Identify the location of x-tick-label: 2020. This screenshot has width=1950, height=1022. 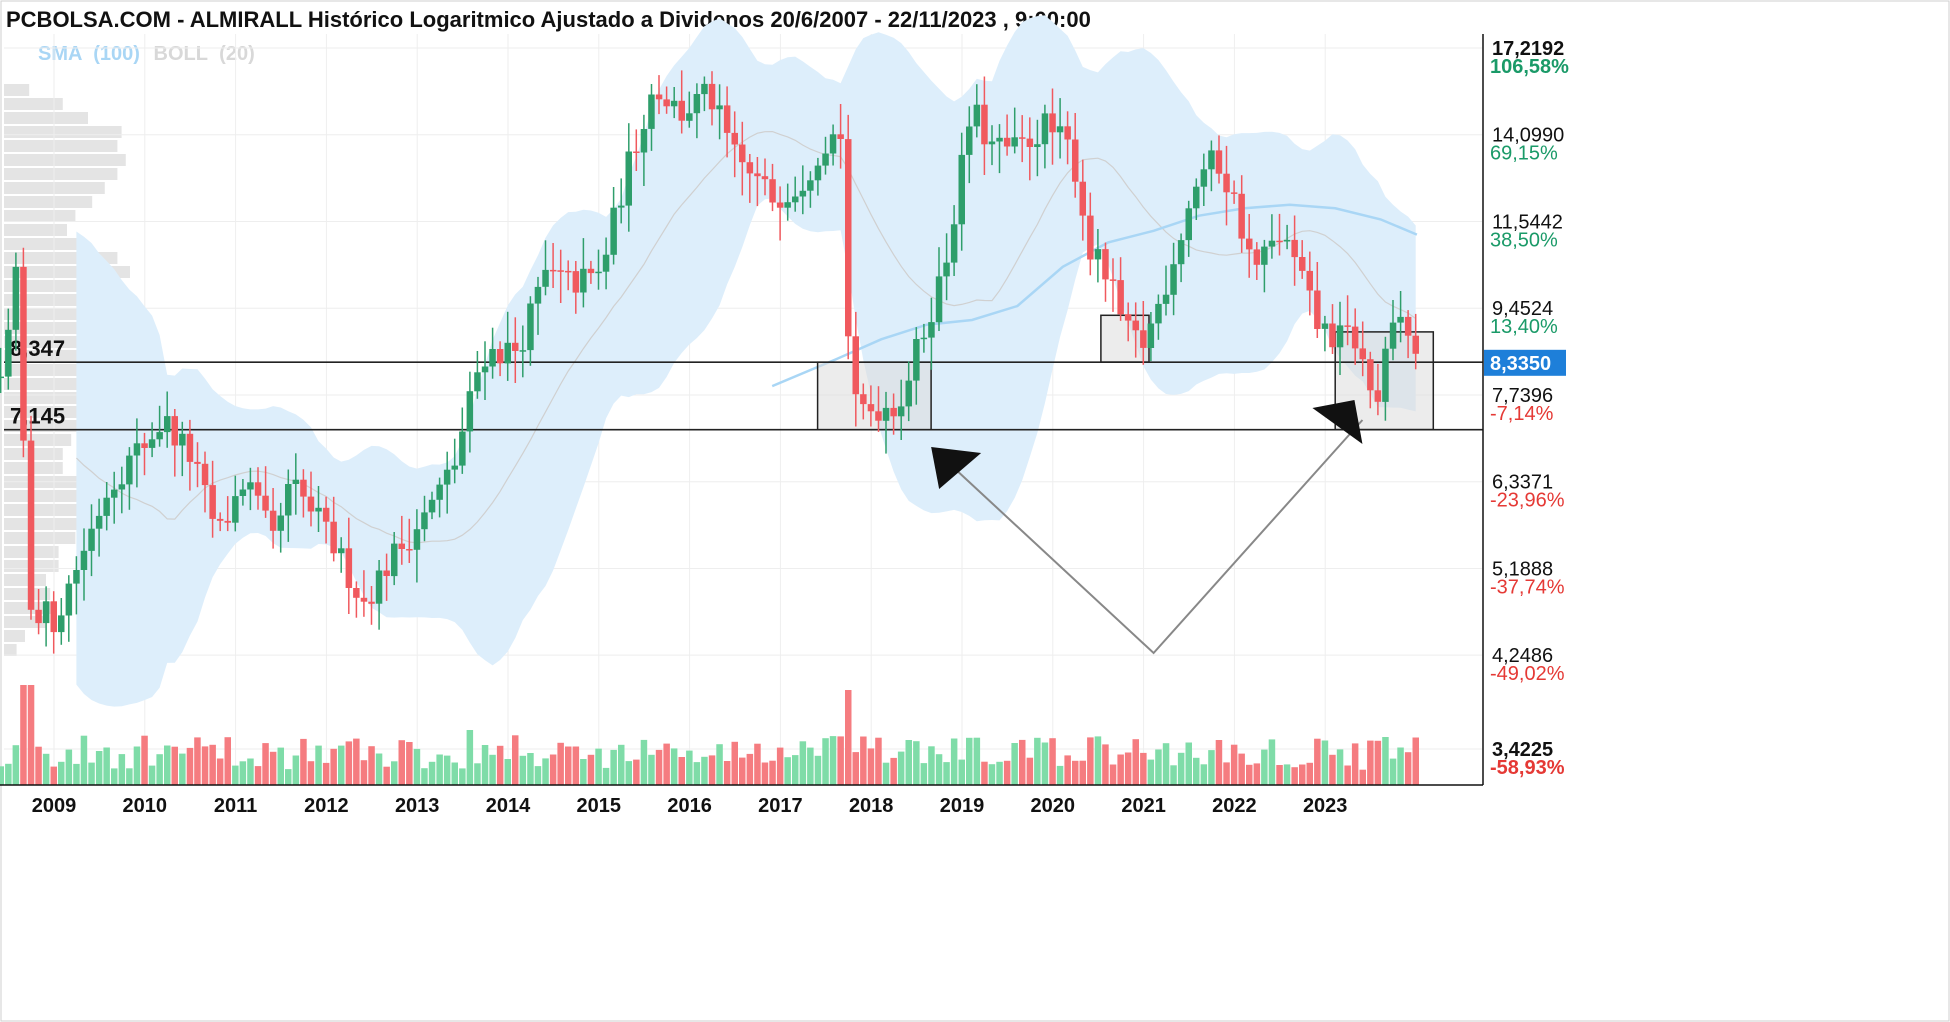
(1053, 806).